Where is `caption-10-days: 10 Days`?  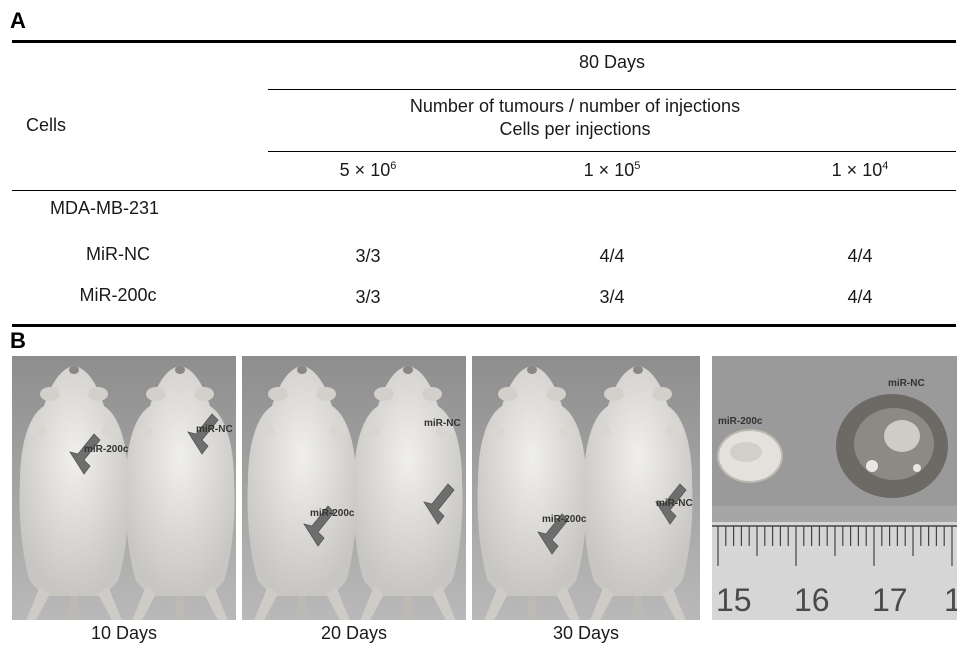
caption-10-days: 10 Days is located at coordinates (124, 633).